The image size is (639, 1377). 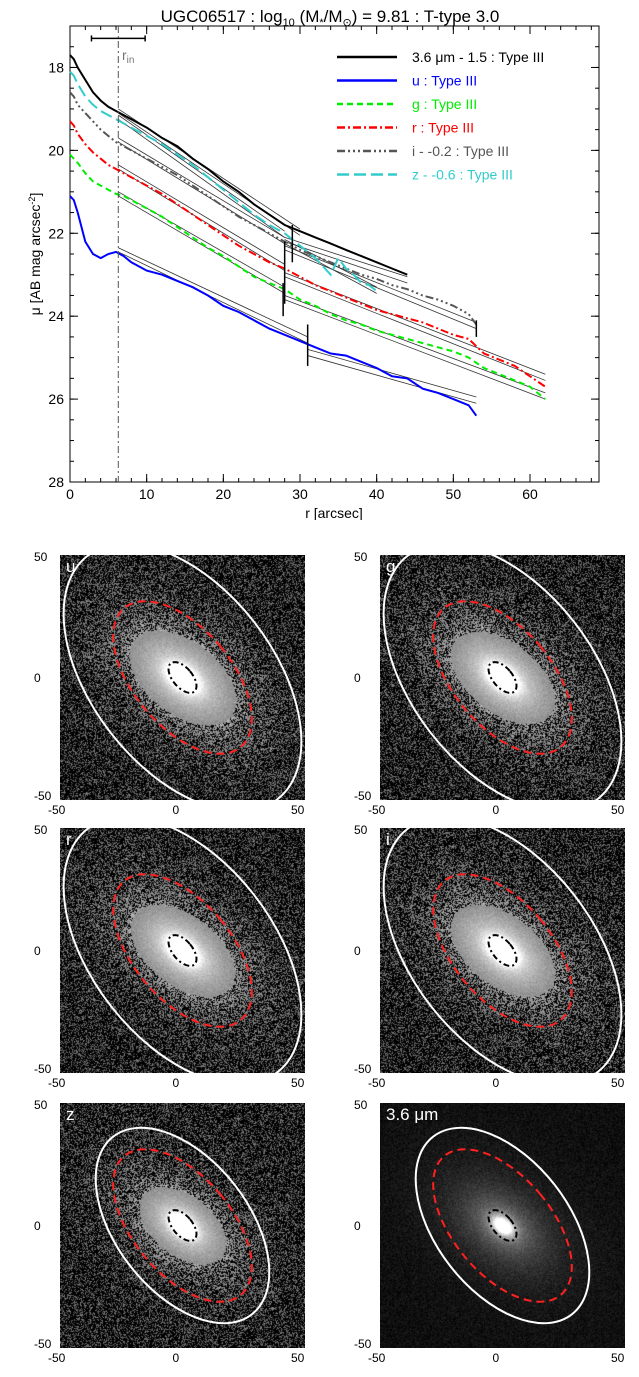 I want to click on y-tick-label: 20, so click(x=56, y=150).